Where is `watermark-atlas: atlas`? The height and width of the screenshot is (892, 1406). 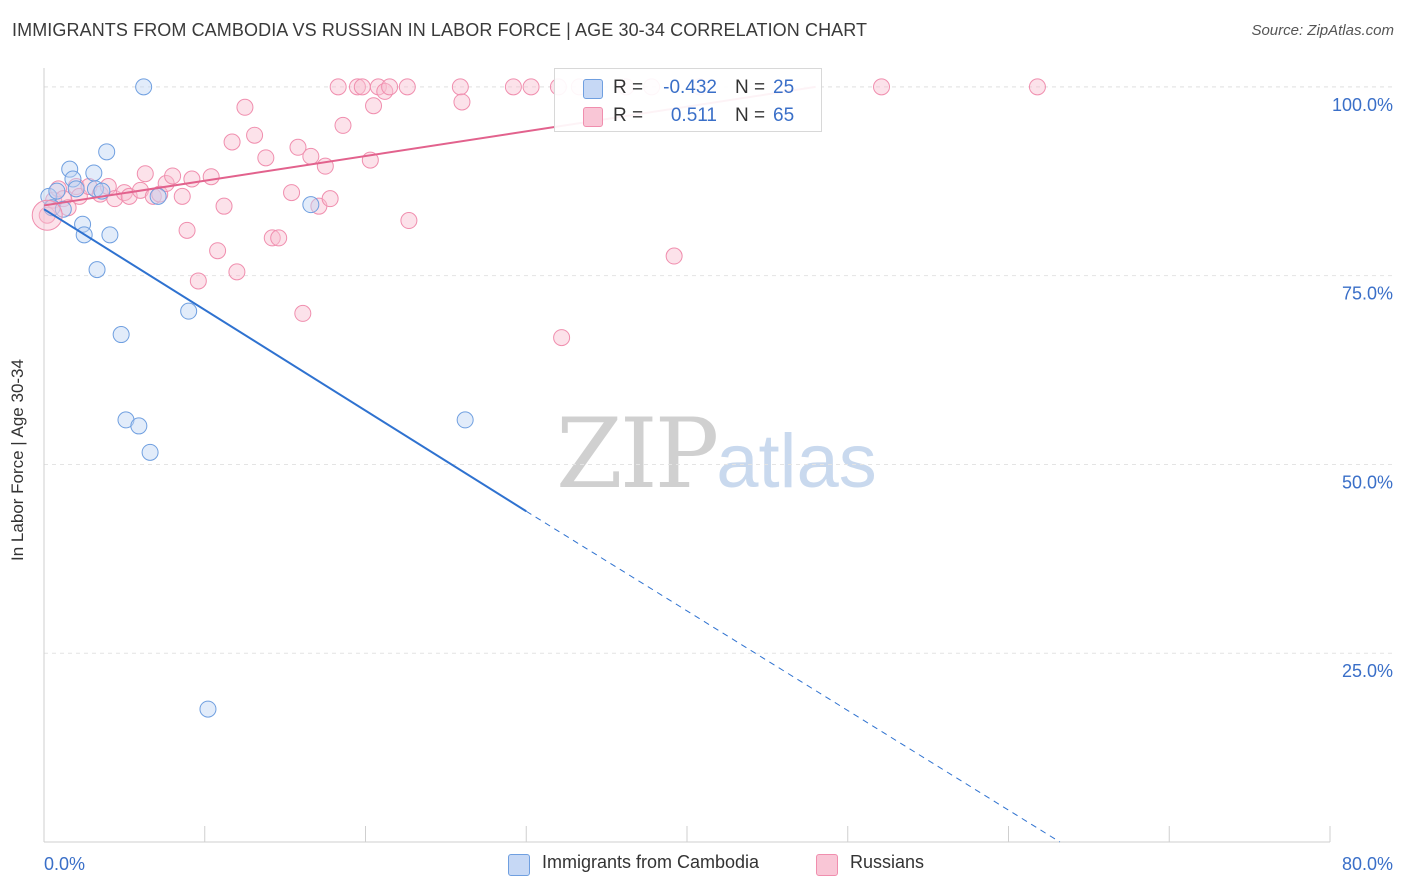
watermark-atlas: atlas is located at coordinates (796, 461).